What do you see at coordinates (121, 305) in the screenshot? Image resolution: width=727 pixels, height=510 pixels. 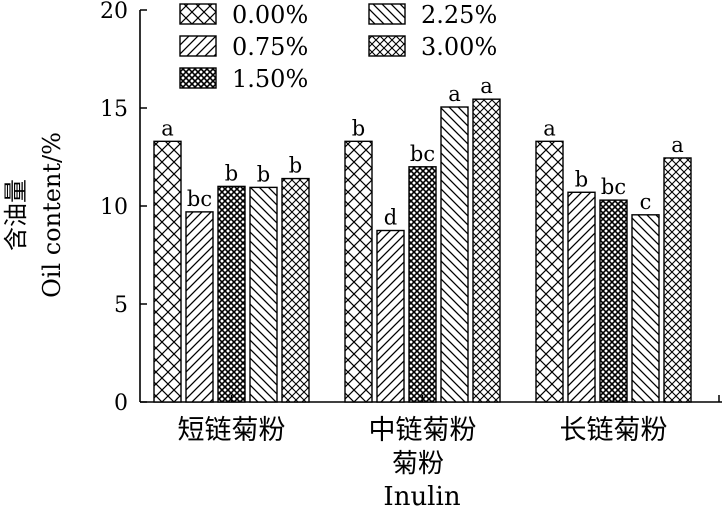 I see `y-tick-label: 5` at bounding box center [121, 305].